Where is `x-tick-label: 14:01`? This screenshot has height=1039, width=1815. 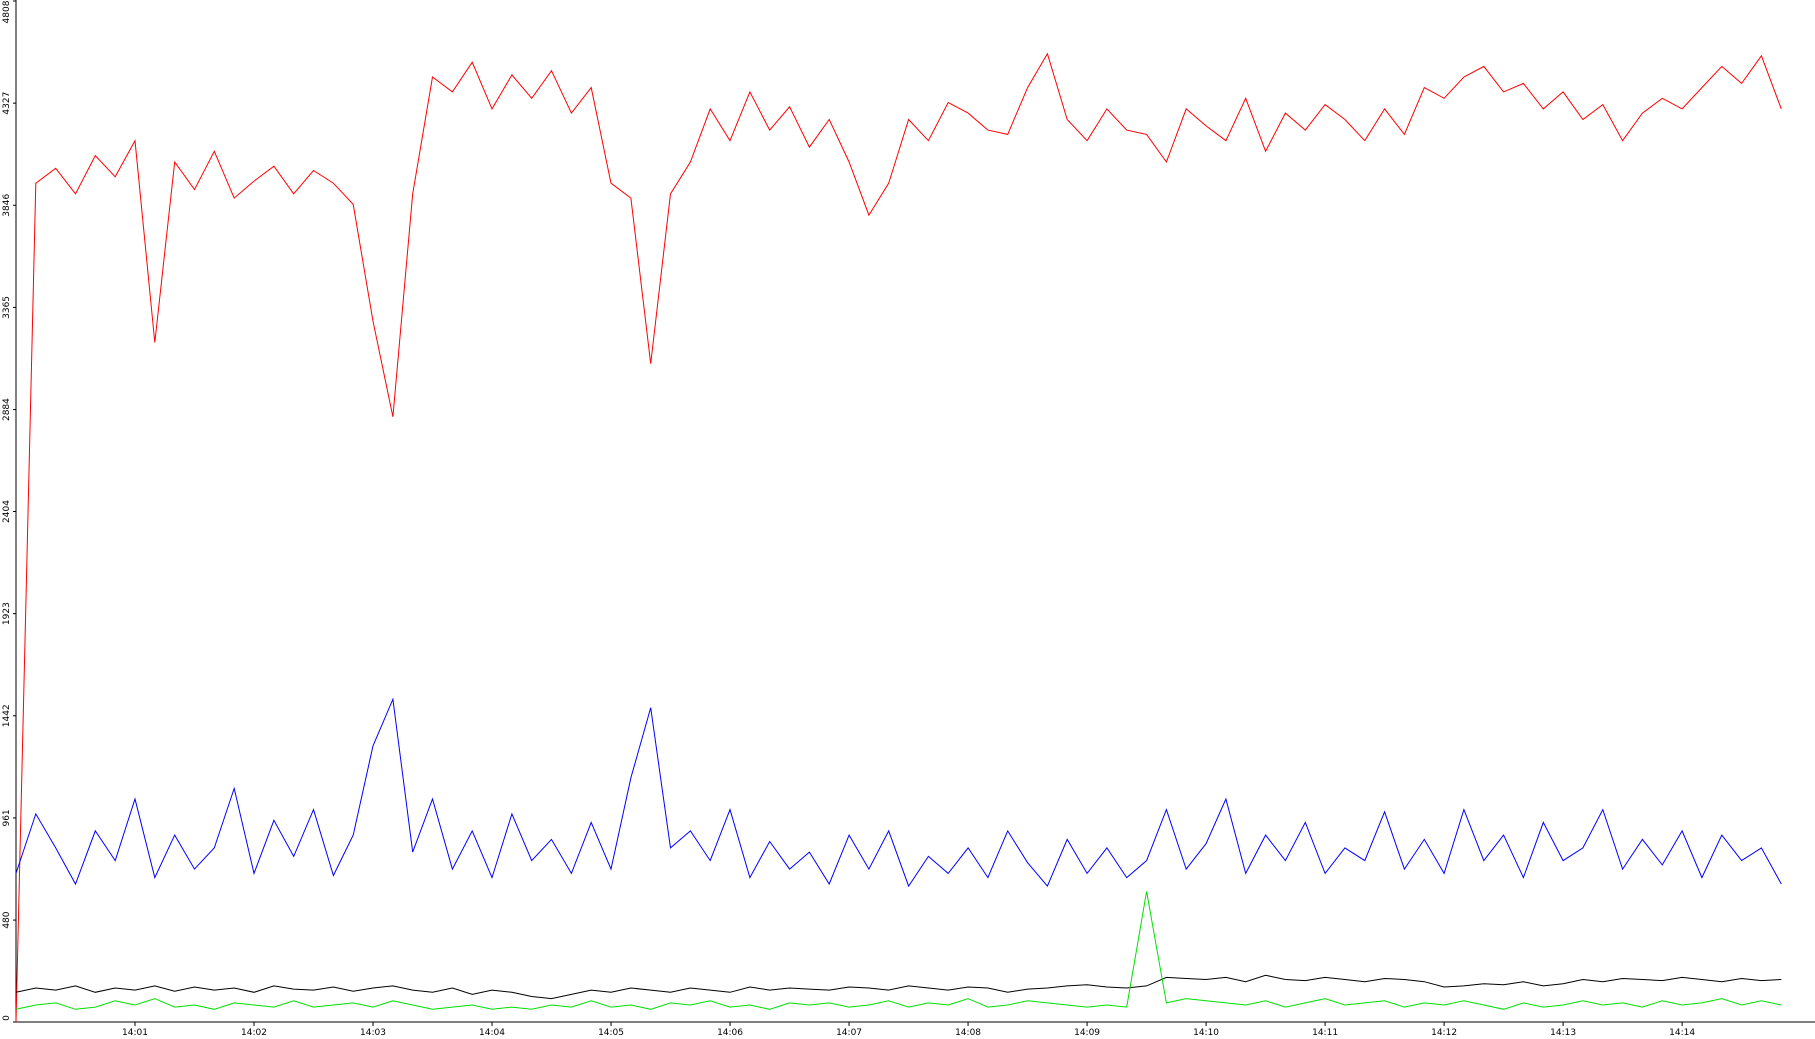 x-tick-label: 14:01 is located at coordinates (135, 1033).